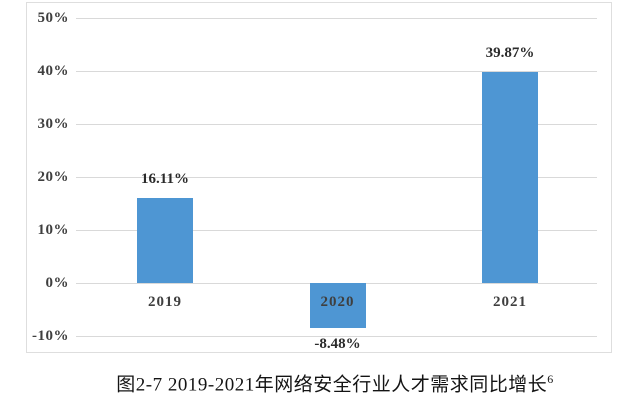 This screenshot has width=640, height=416. What do you see at coordinates (337, 343) in the screenshot?
I see `bar-value-label: -8.48%` at bounding box center [337, 343].